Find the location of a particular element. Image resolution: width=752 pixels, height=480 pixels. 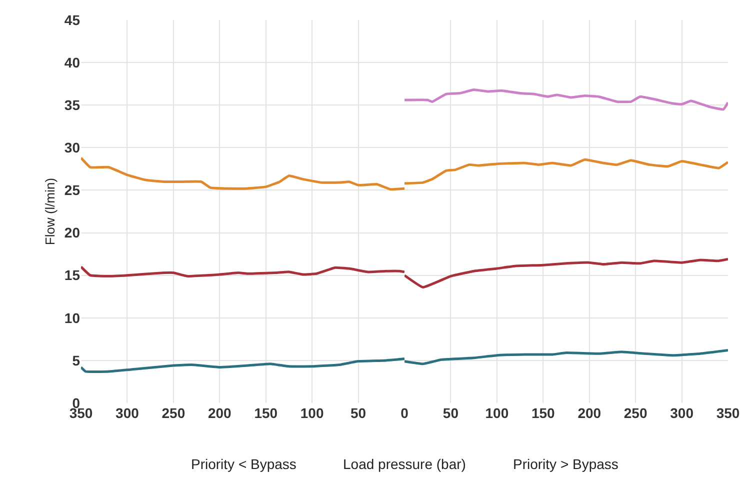

y-tick-label: 35 is located at coordinates (72, 105).